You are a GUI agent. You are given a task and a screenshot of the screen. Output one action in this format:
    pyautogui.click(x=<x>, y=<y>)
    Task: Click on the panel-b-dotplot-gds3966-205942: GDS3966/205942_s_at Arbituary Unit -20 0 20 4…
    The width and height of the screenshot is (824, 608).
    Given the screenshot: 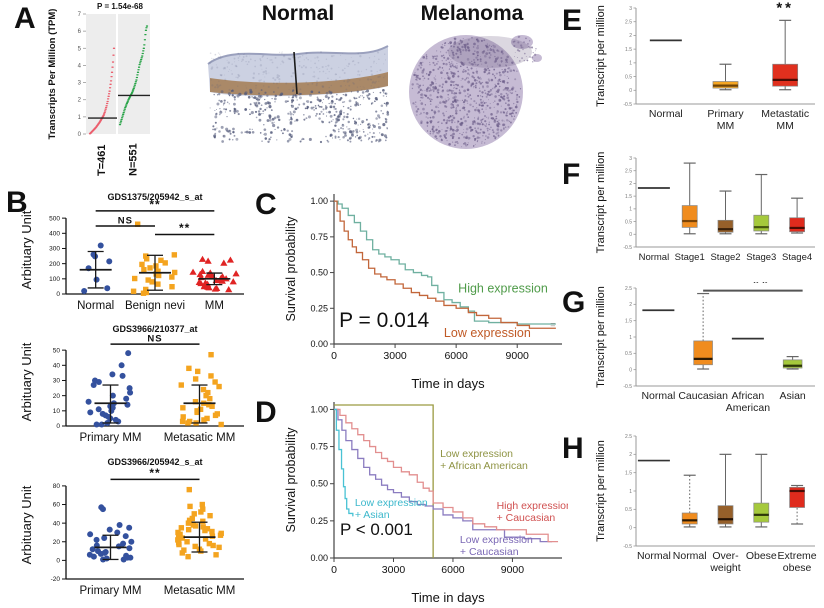 What is the action you would take?
    pyautogui.click(x=132, y=527)
    